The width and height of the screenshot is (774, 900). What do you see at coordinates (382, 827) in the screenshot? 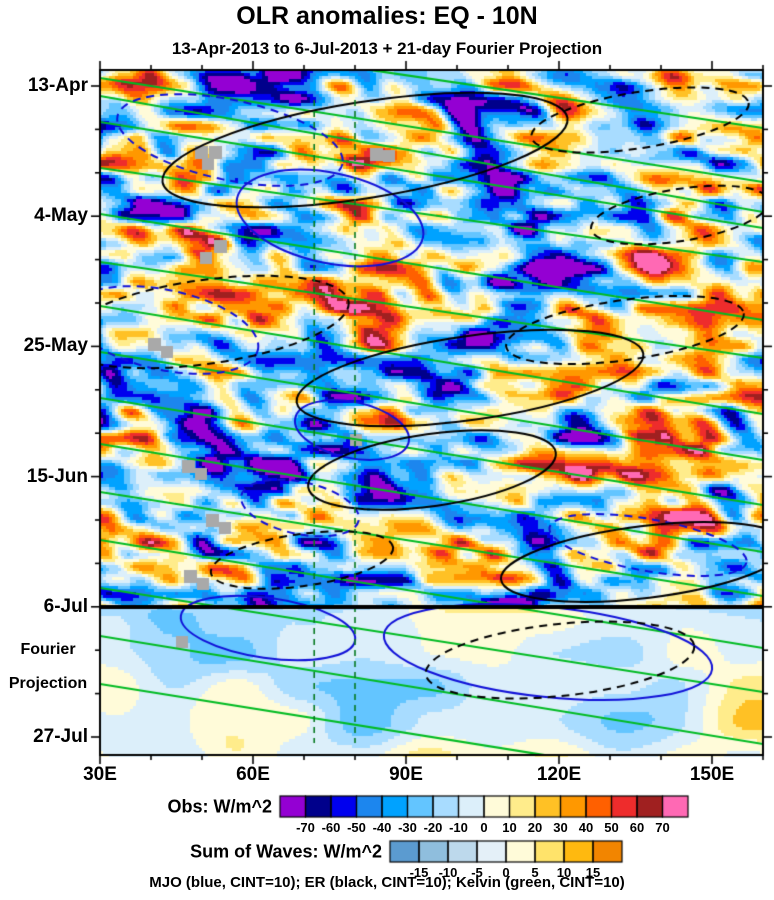
I see `obs-colorbar-tick: -40` at bounding box center [382, 827].